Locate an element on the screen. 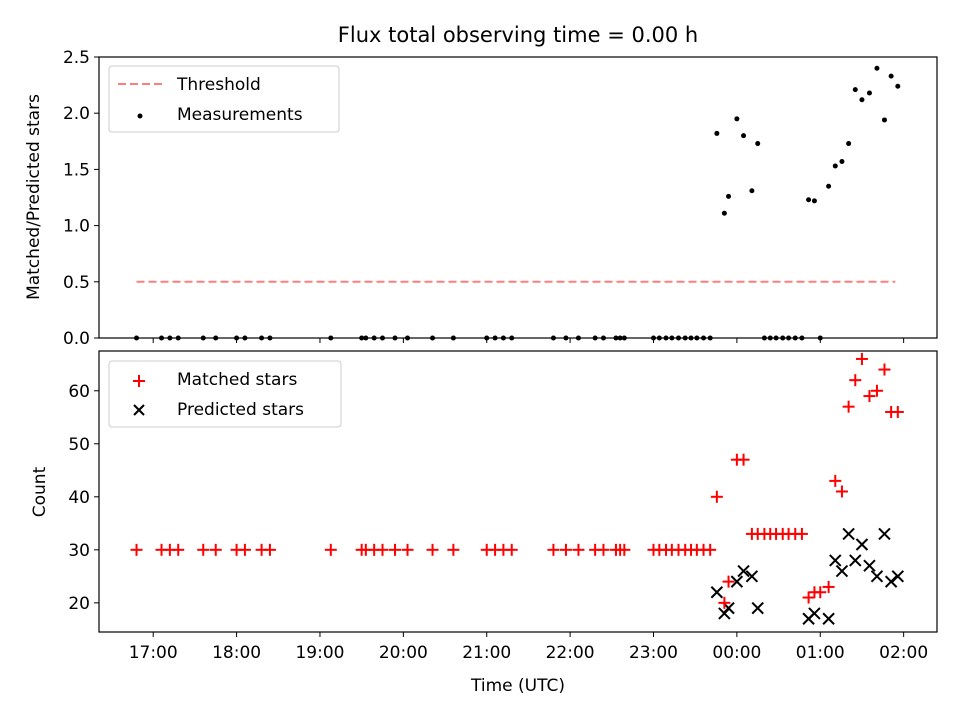  predicted-legend-marker is located at coordinates (139, 410).